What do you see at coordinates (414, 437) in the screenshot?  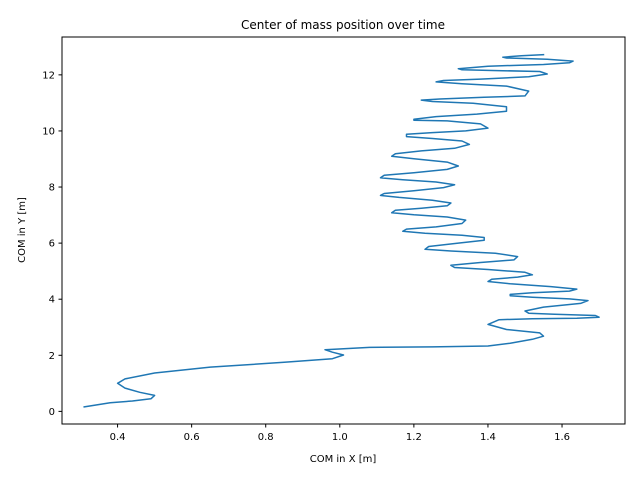 I see `x-tick-label: 1.2` at bounding box center [414, 437].